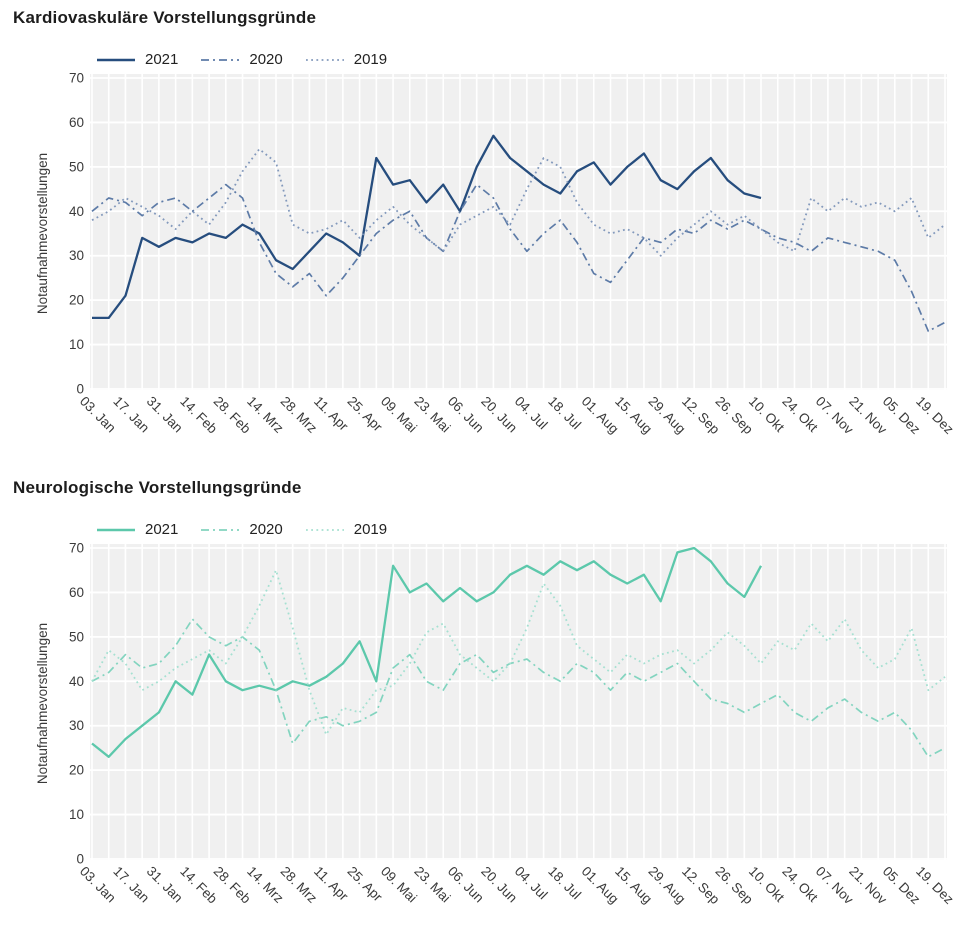 The height and width of the screenshot is (930, 960). I want to click on series-line-2019, so click(518, 202).